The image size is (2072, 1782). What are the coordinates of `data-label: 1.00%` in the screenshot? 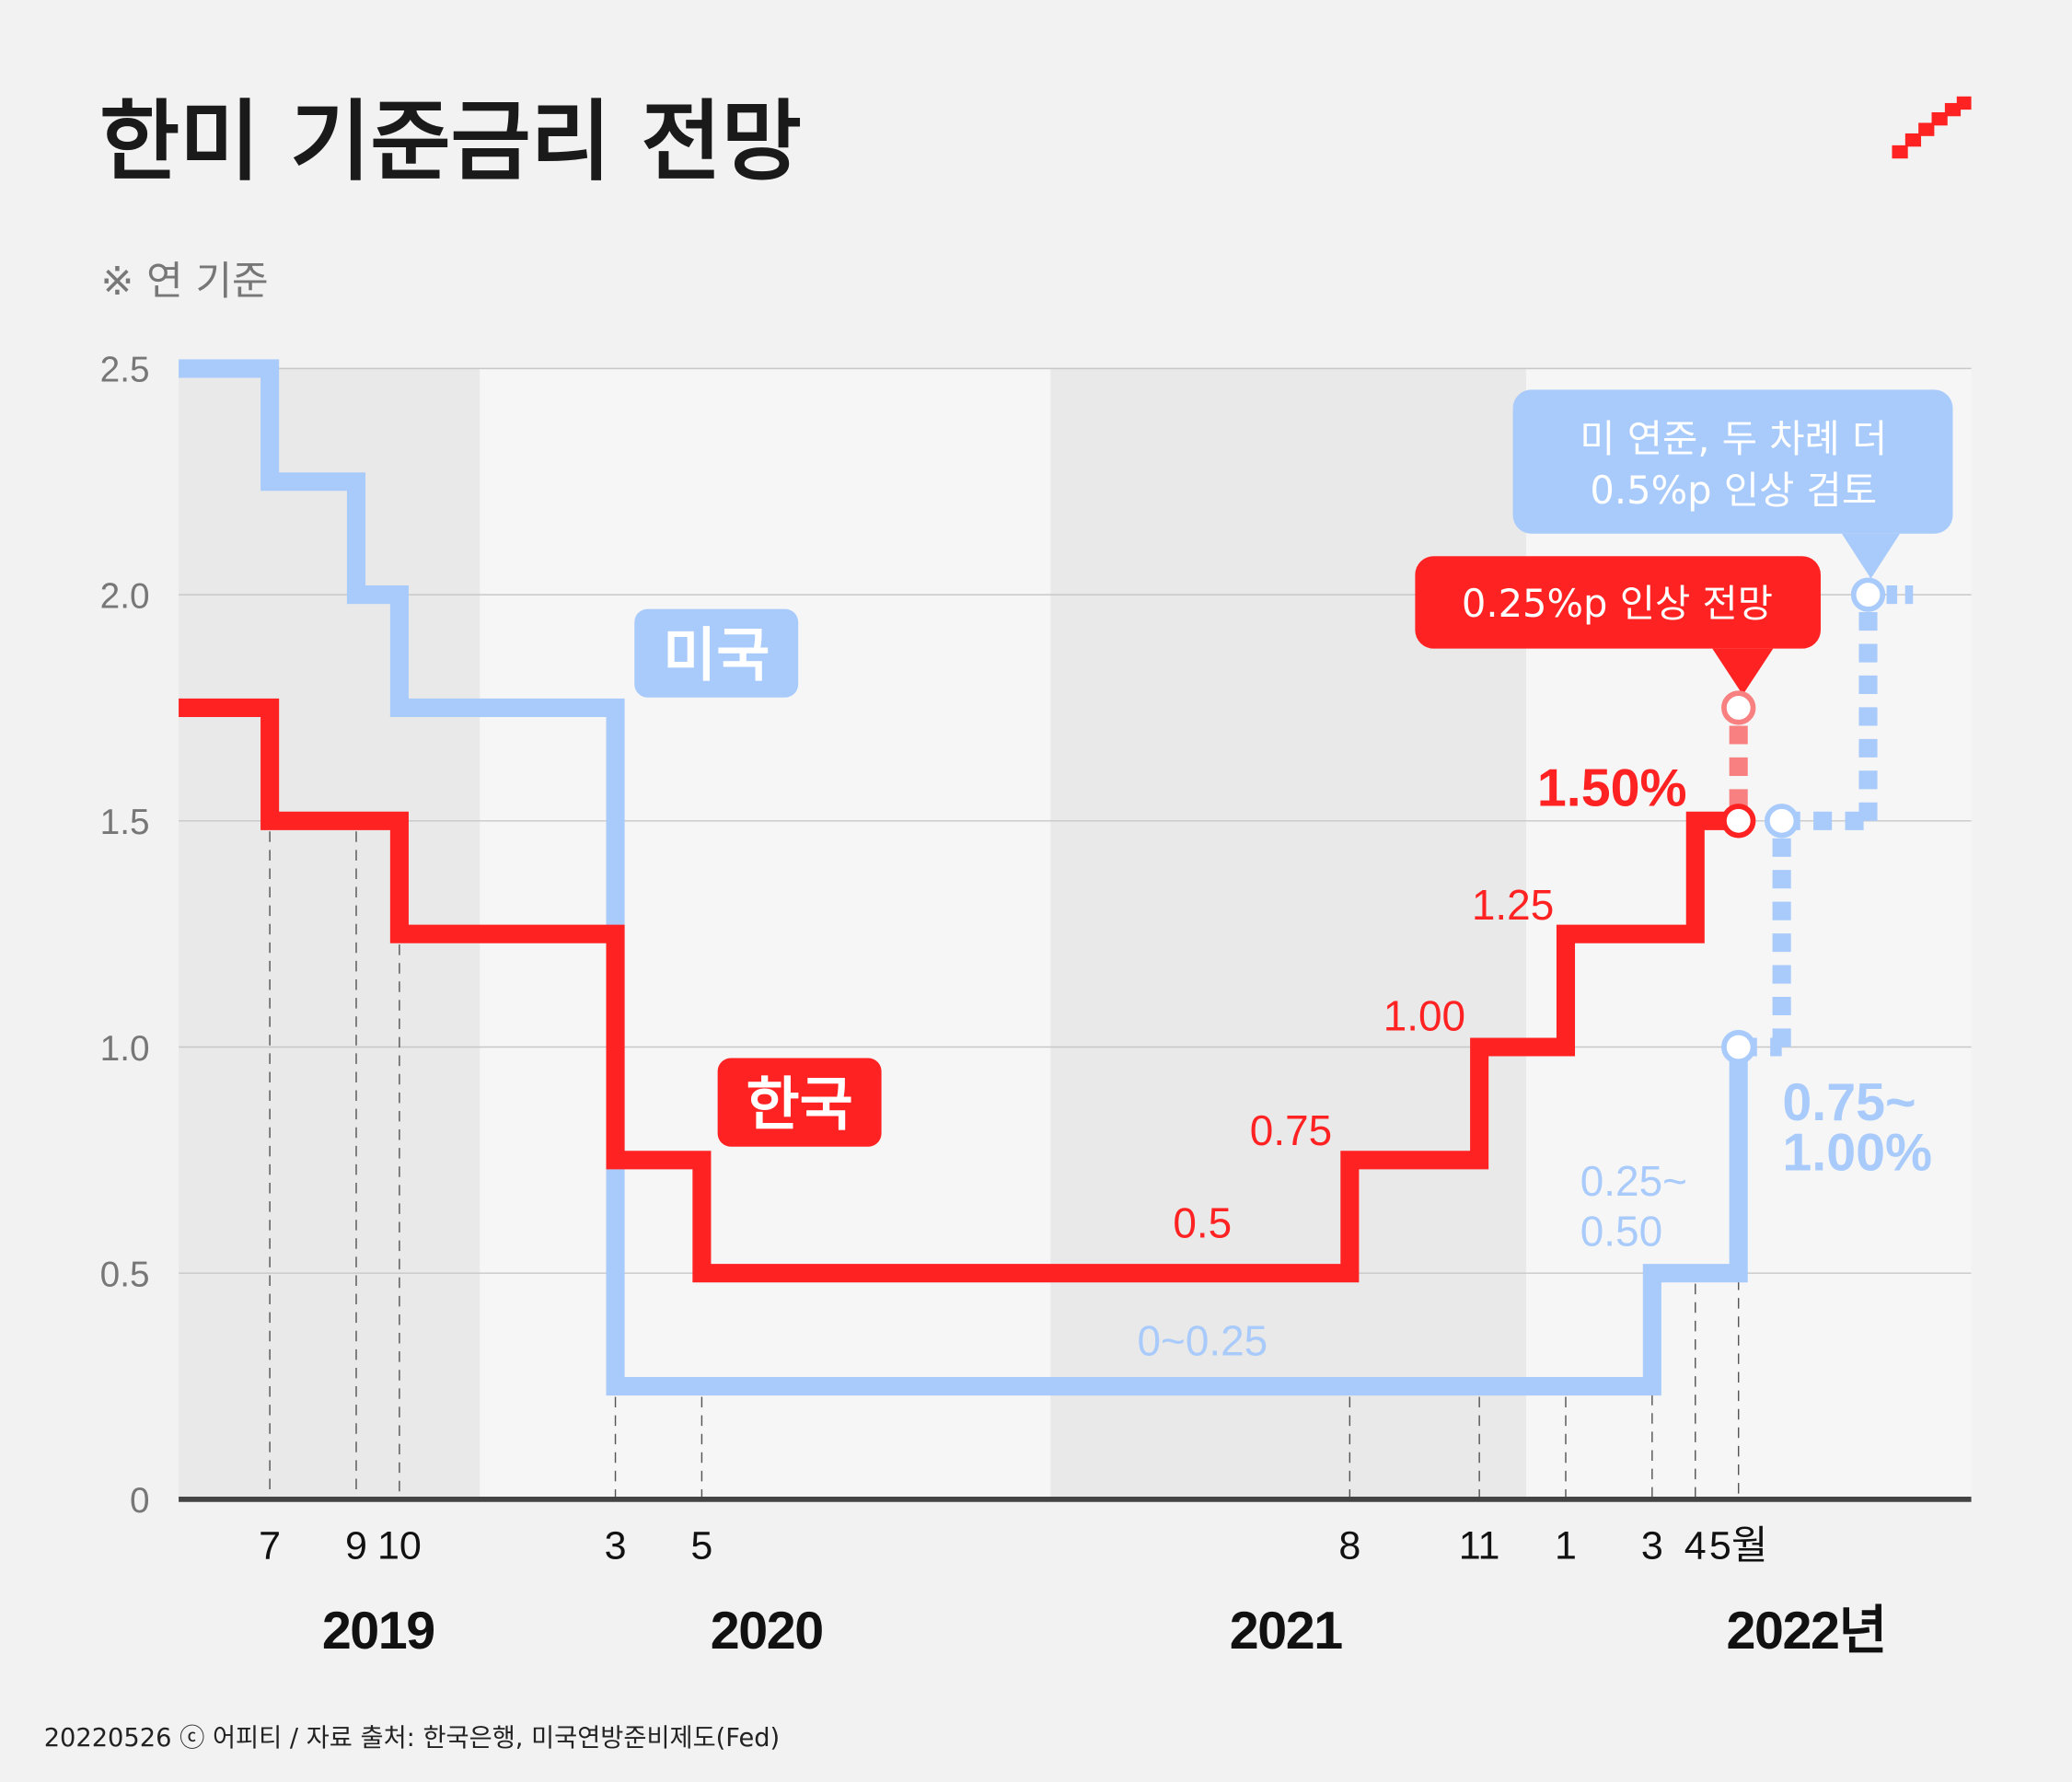 It's located at (1857, 1153).